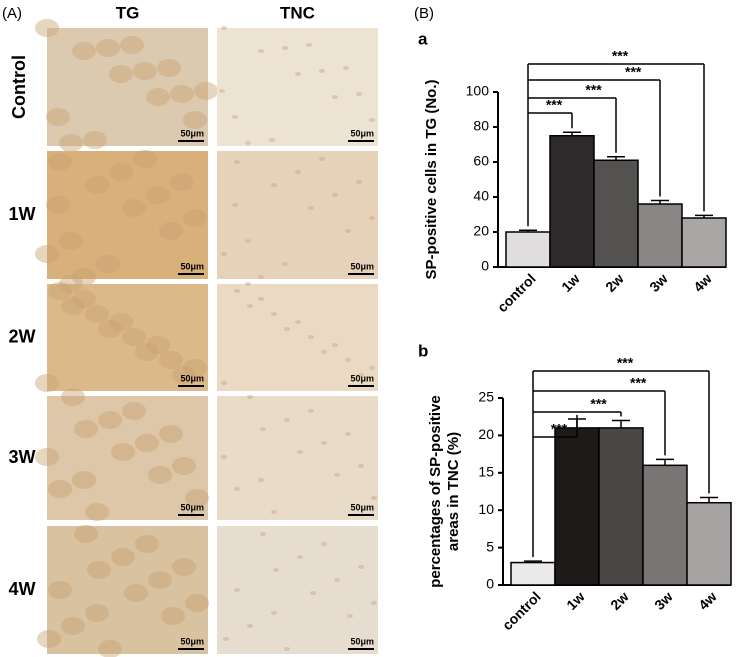 The width and height of the screenshot is (744, 657). Describe the element at coordinates (521, 610) in the screenshot. I see `x-tick-label: control` at that location.